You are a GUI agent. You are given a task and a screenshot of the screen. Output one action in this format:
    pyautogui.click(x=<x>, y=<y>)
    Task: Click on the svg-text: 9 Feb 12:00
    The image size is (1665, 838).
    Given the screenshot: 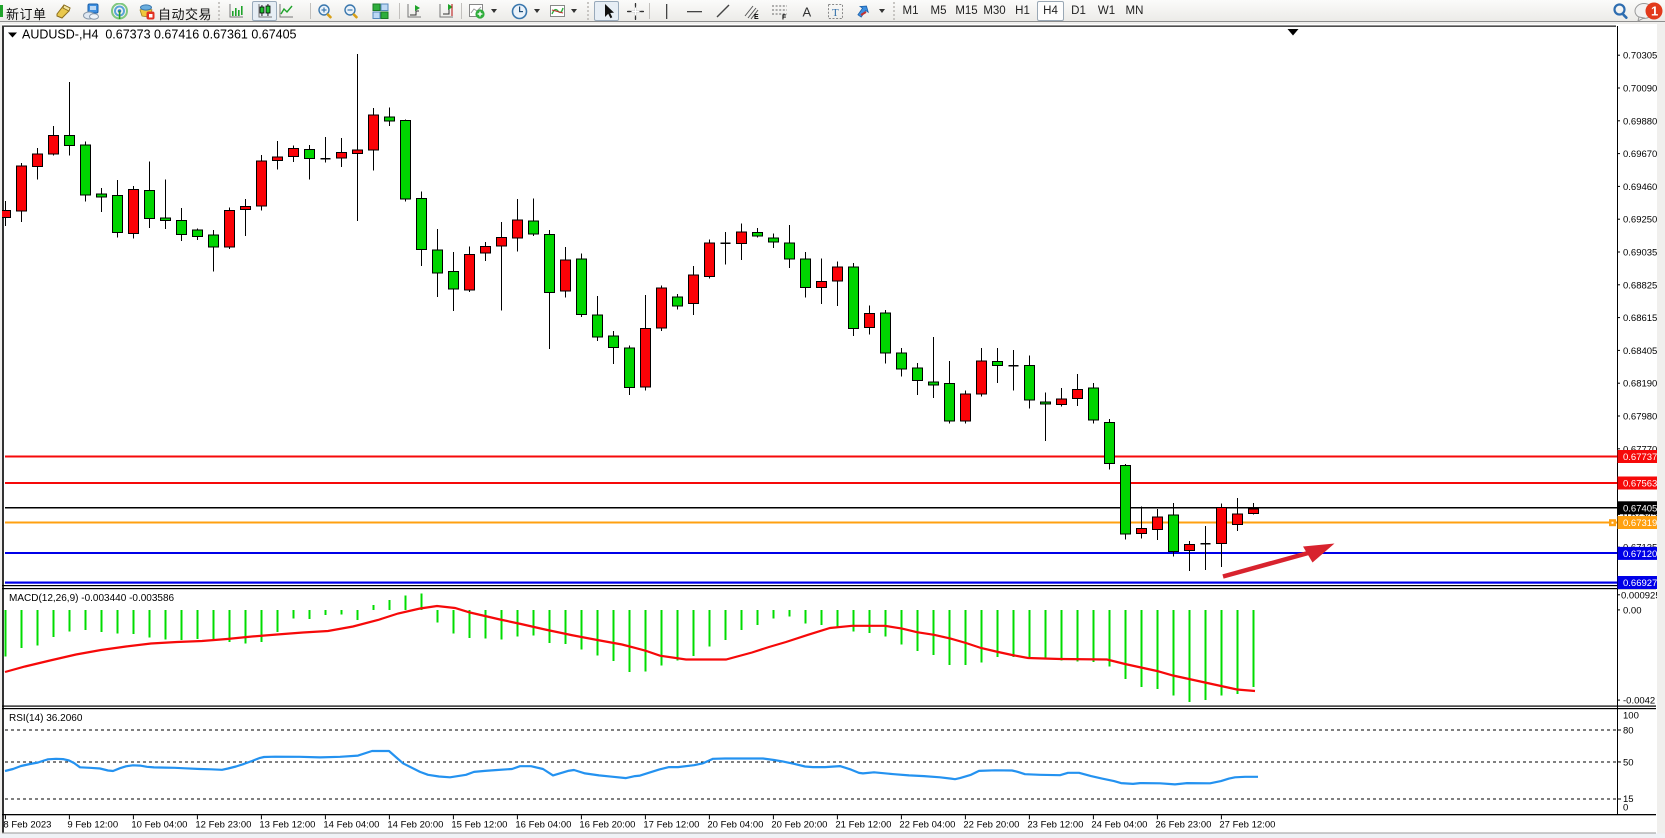 What is the action you would take?
    pyautogui.click(x=92, y=825)
    